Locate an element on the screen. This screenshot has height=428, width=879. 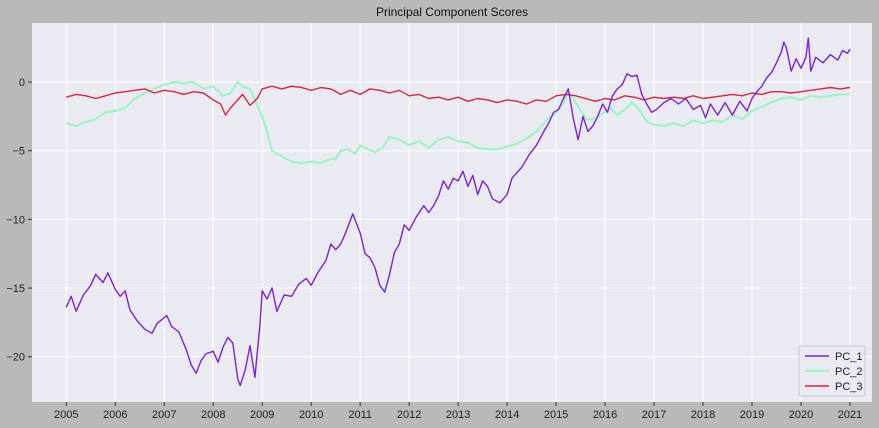
legend: PC_1 PC_2 PC_3 is located at coordinates (832, 371).